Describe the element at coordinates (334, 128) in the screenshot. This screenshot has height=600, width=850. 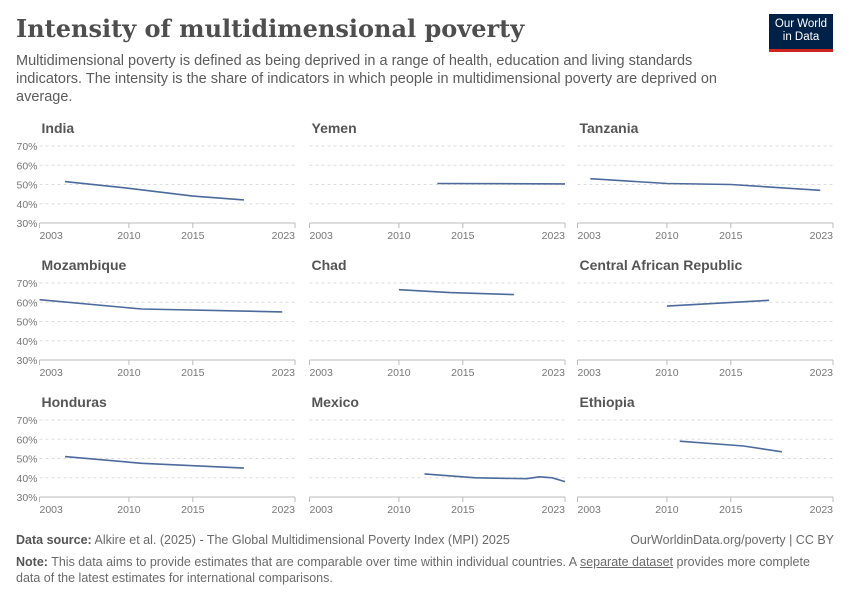
I see `panel-title: Yemen` at that location.